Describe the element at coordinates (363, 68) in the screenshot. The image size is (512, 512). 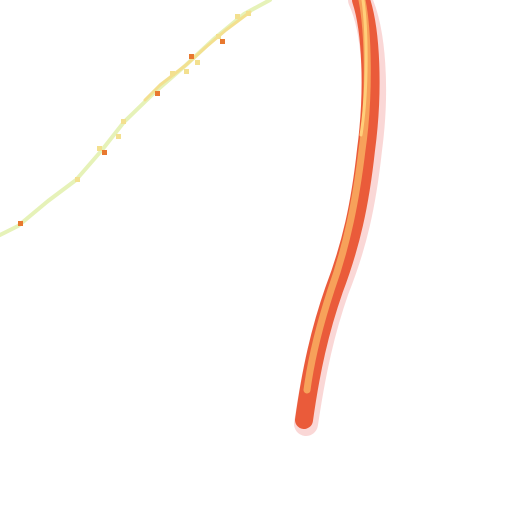
I see `thick-track-hot-core` at that location.